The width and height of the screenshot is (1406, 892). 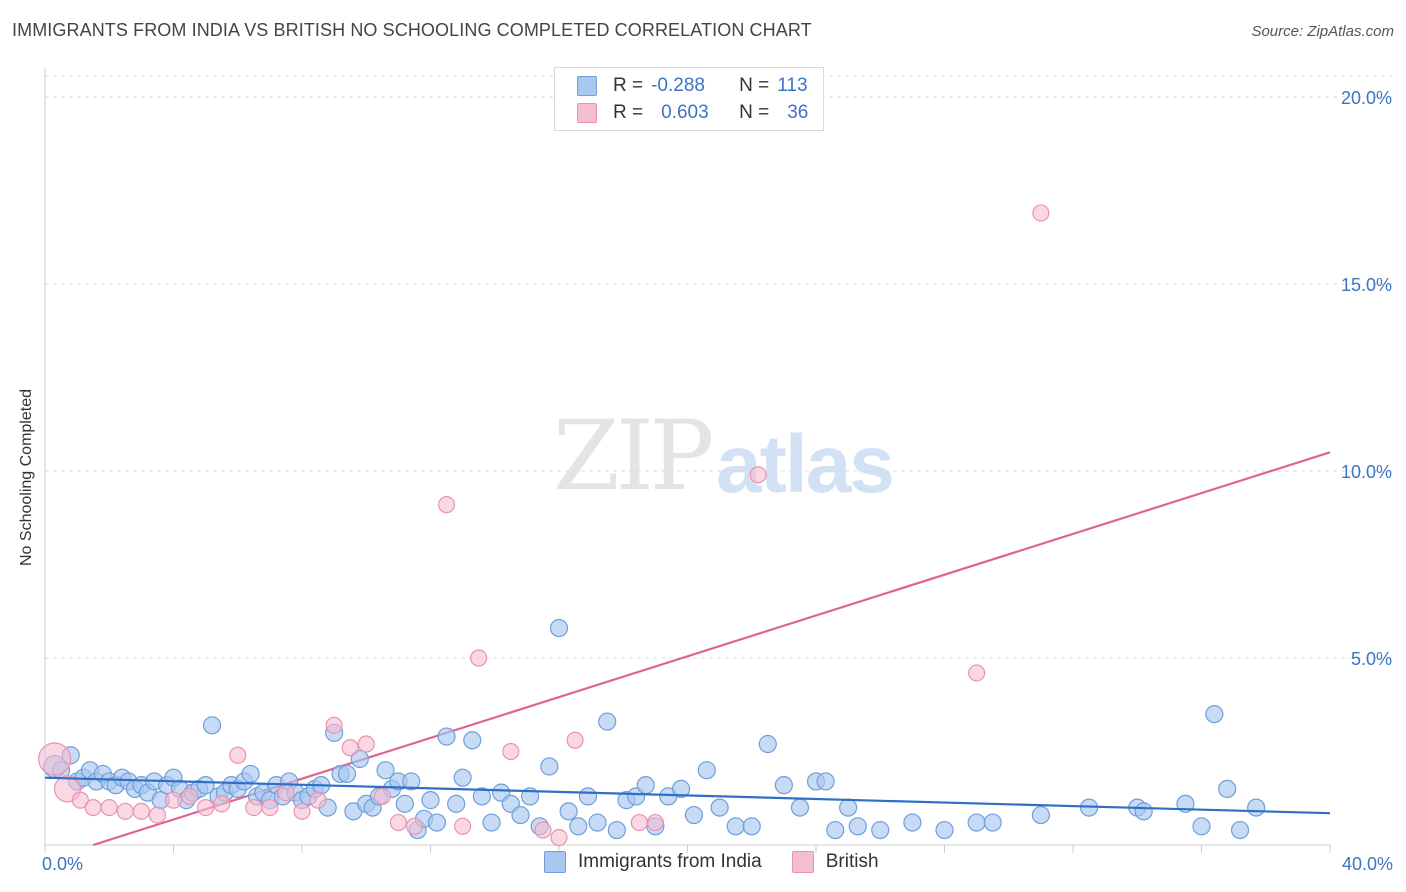 What do you see at coordinates (555, 862) in the screenshot?
I see `bottom-swatch-india` at bounding box center [555, 862].